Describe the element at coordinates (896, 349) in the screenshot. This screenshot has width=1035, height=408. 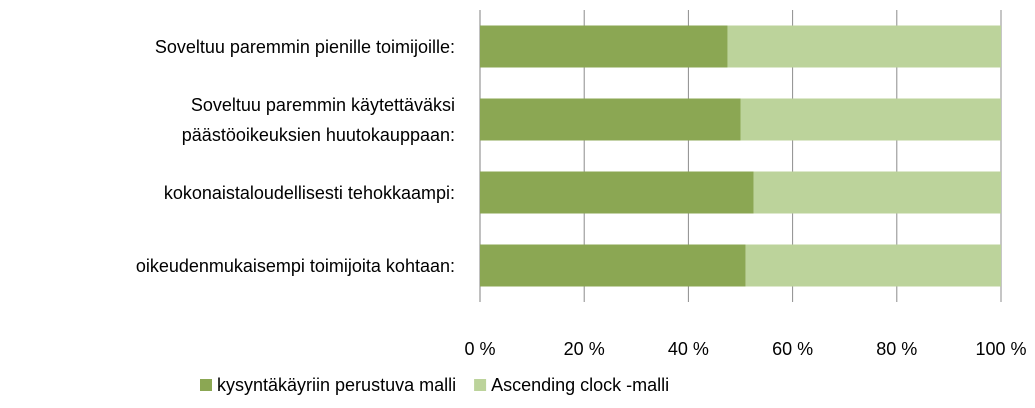
I see `x-tick-label: 80 %` at that location.